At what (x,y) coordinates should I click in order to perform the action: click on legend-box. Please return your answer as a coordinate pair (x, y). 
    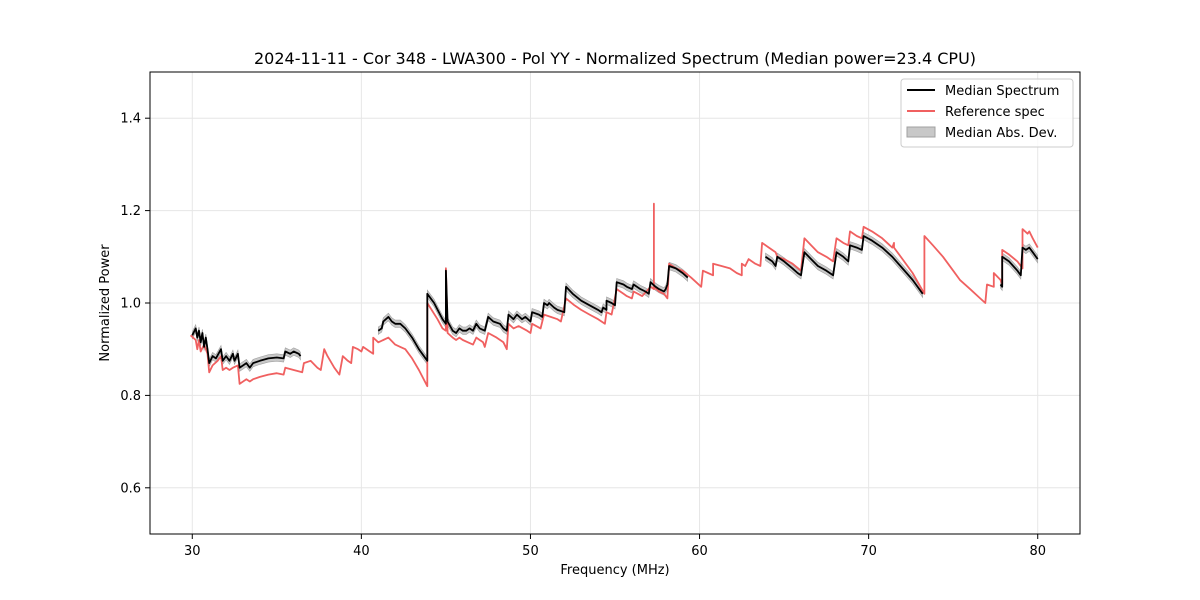
    Looking at the image, I should click on (987, 113).